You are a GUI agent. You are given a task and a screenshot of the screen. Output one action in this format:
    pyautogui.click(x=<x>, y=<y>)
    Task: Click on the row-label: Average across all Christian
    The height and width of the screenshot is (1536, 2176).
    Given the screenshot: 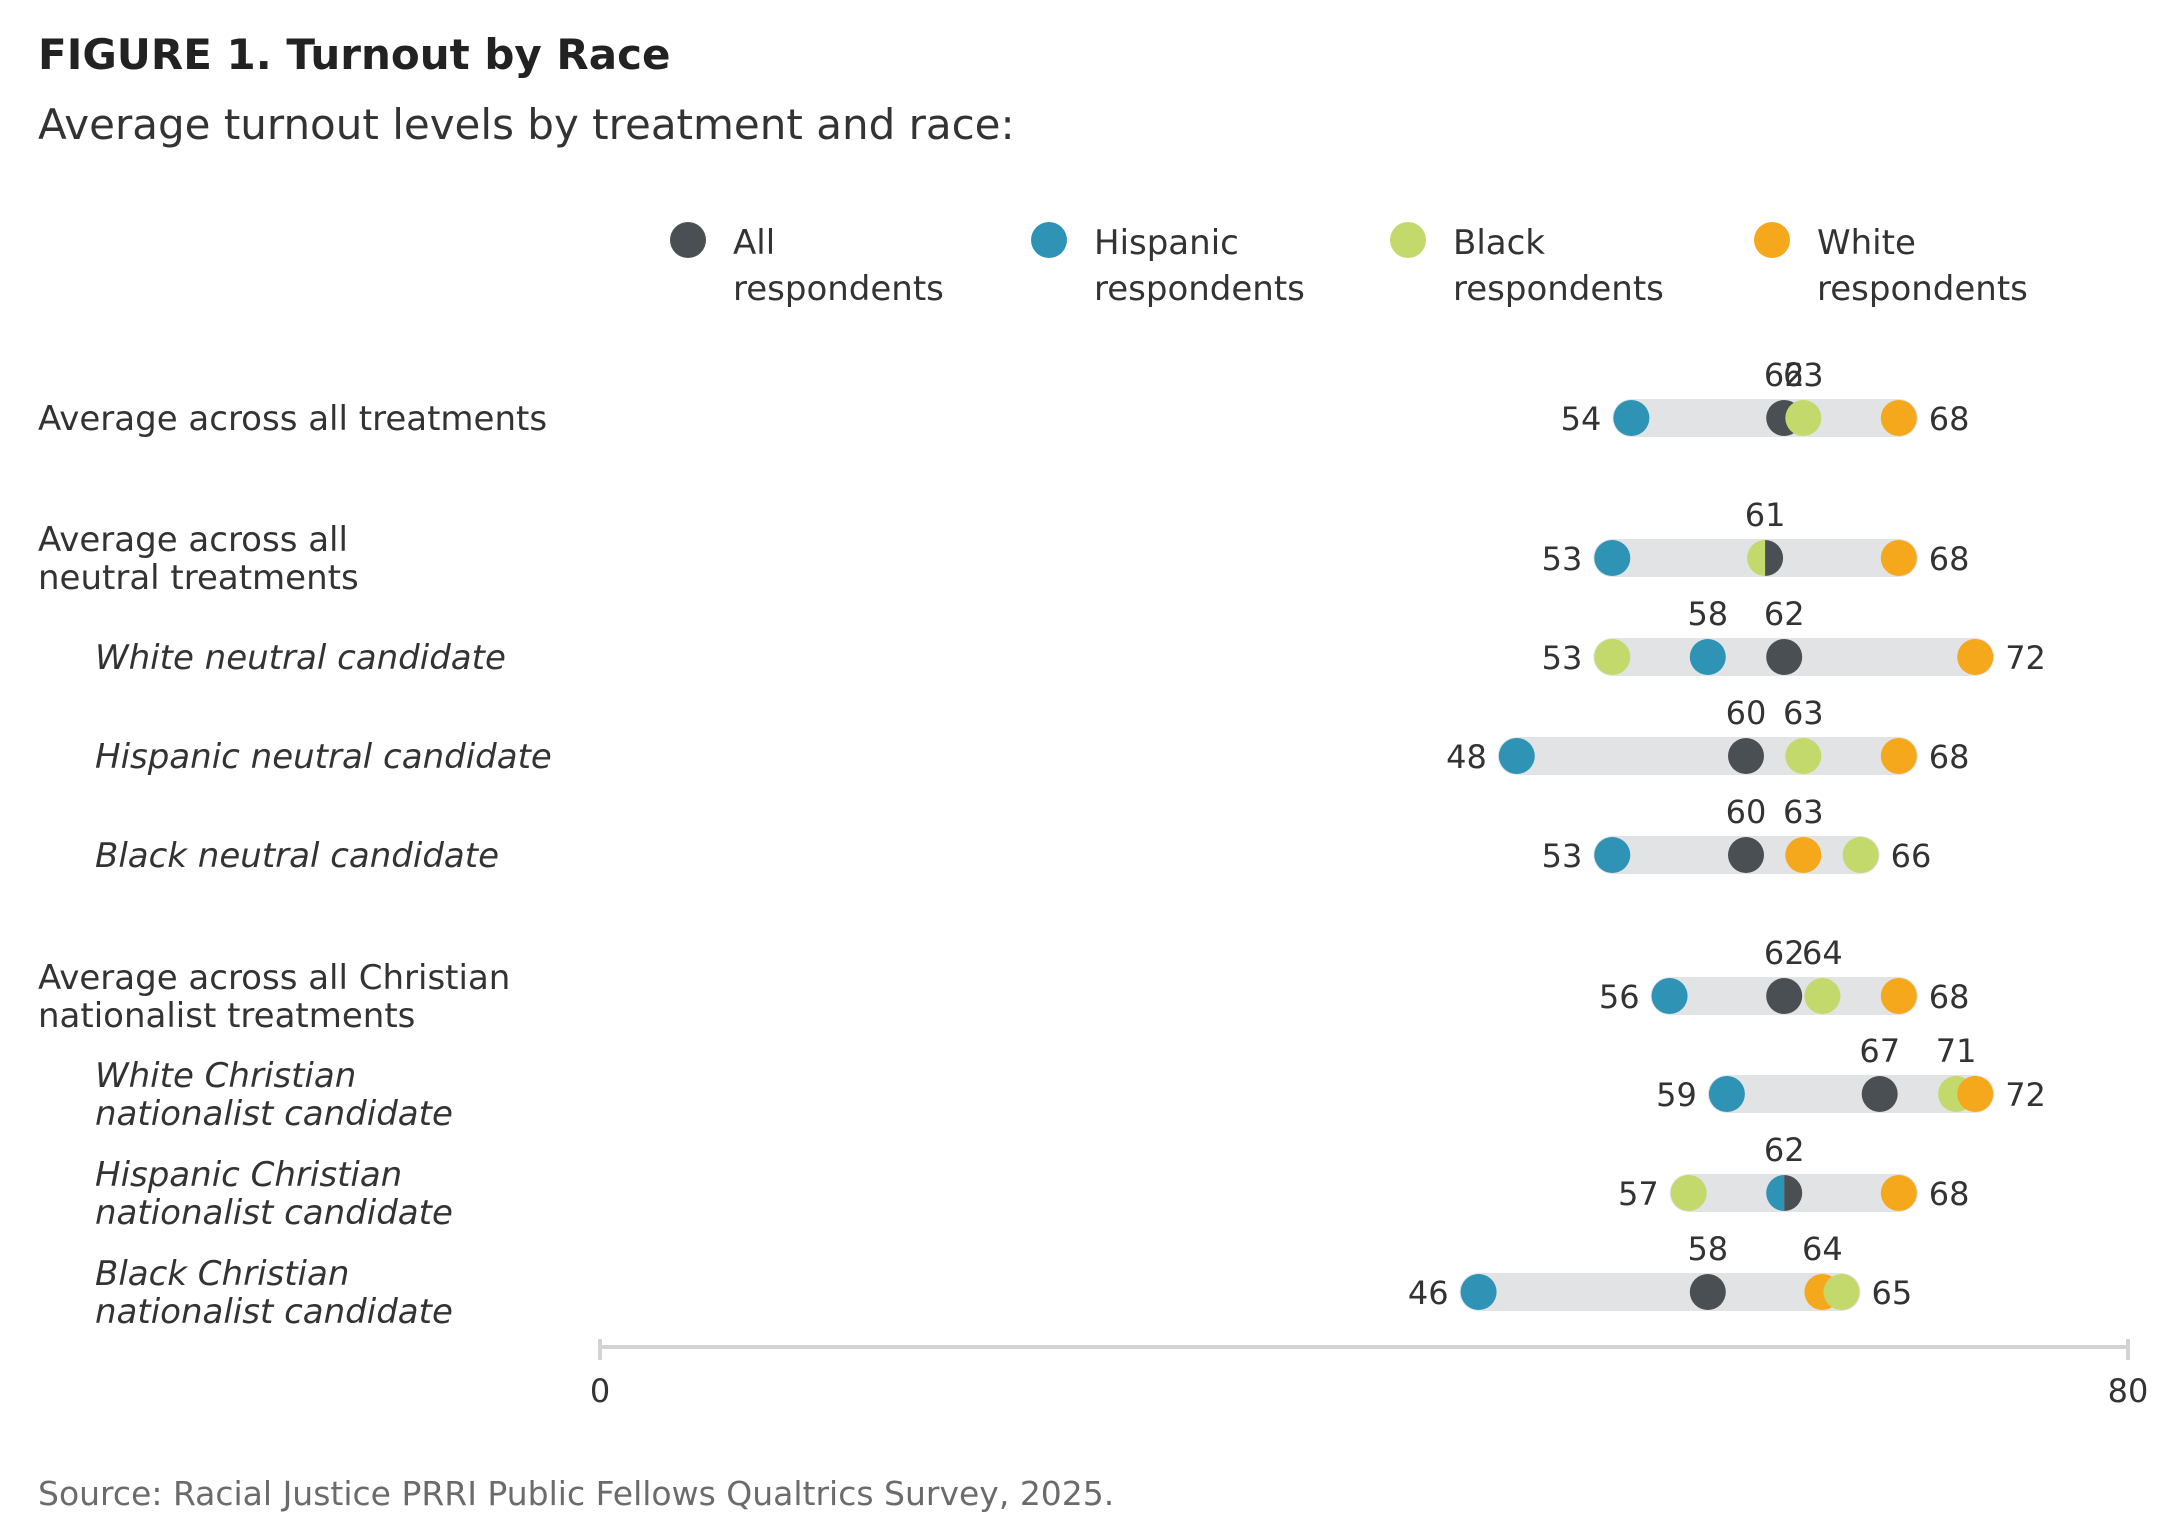 What is the action you would take?
    pyautogui.click(x=274, y=978)
    